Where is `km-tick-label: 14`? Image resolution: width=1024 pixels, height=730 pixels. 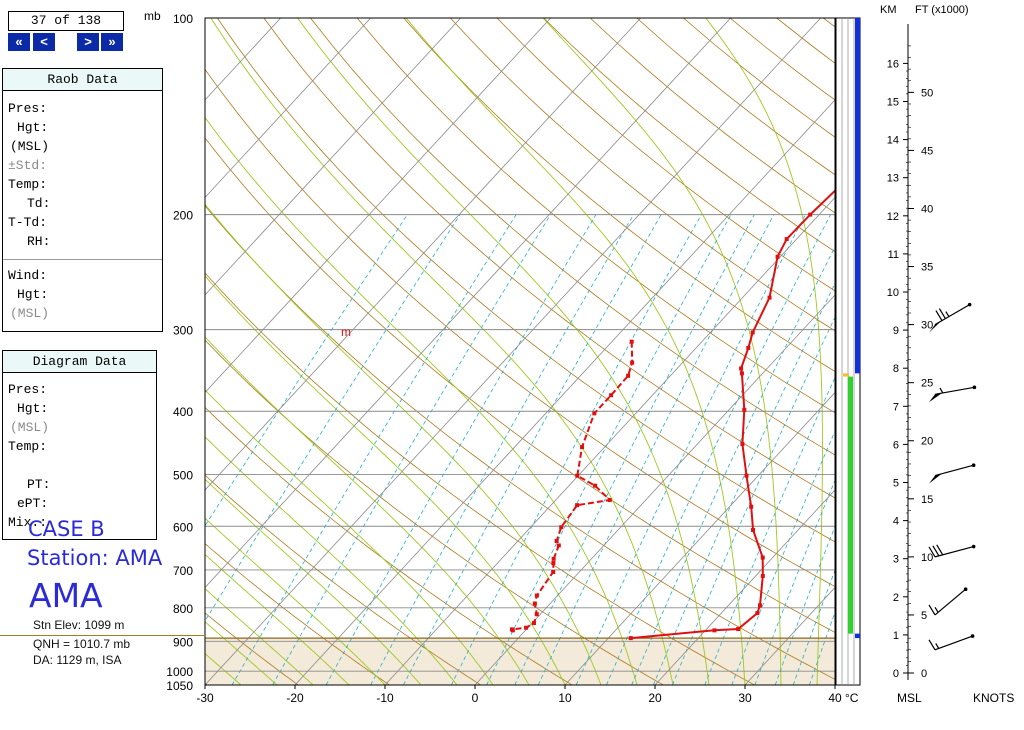
km-tick-label: 14 is located at coordinates (893, 141).